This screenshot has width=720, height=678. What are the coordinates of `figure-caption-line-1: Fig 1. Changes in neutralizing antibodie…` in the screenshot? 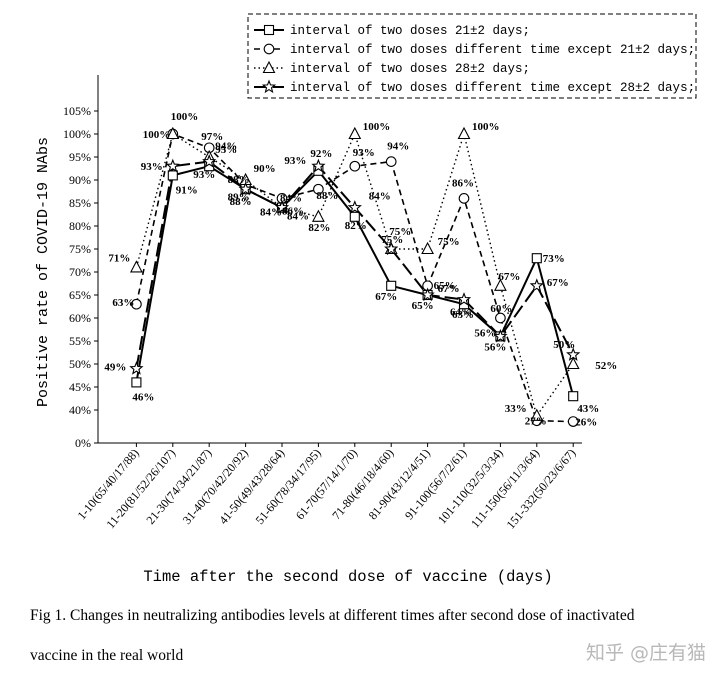 It's located at (332, 615).